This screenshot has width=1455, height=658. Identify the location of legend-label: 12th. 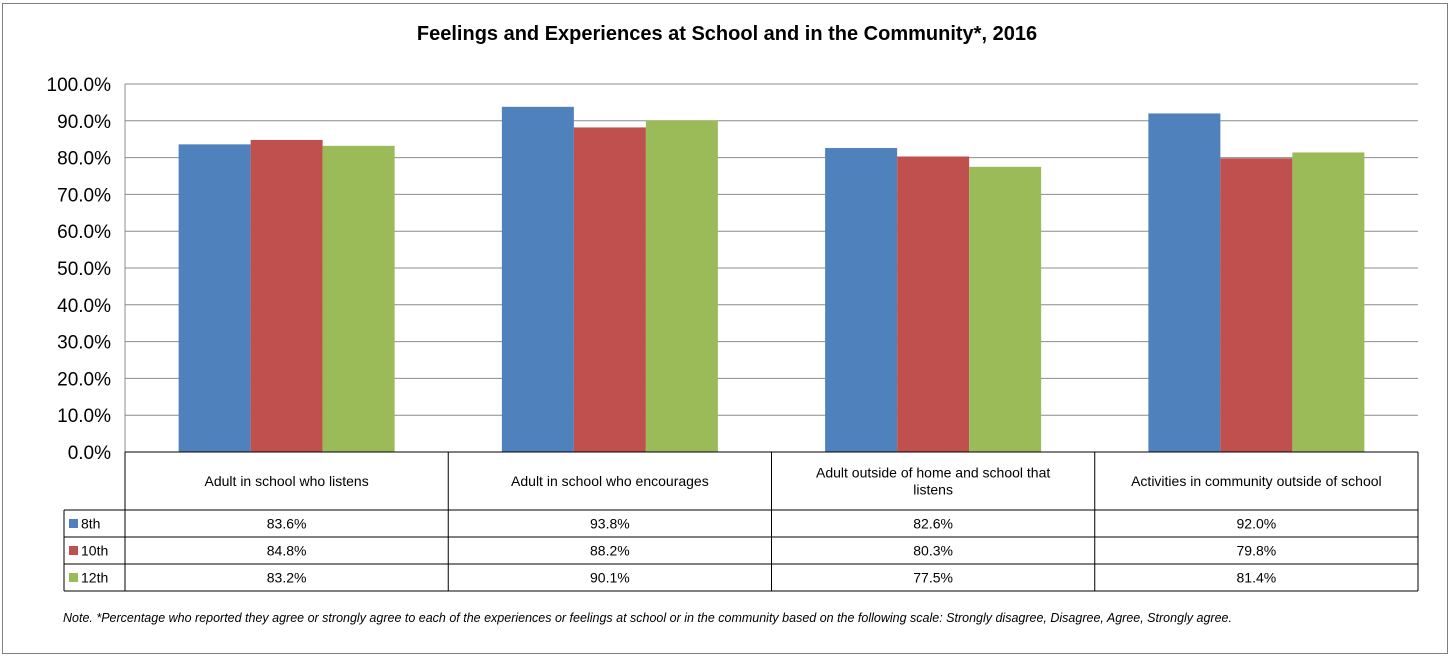
(94, 578).